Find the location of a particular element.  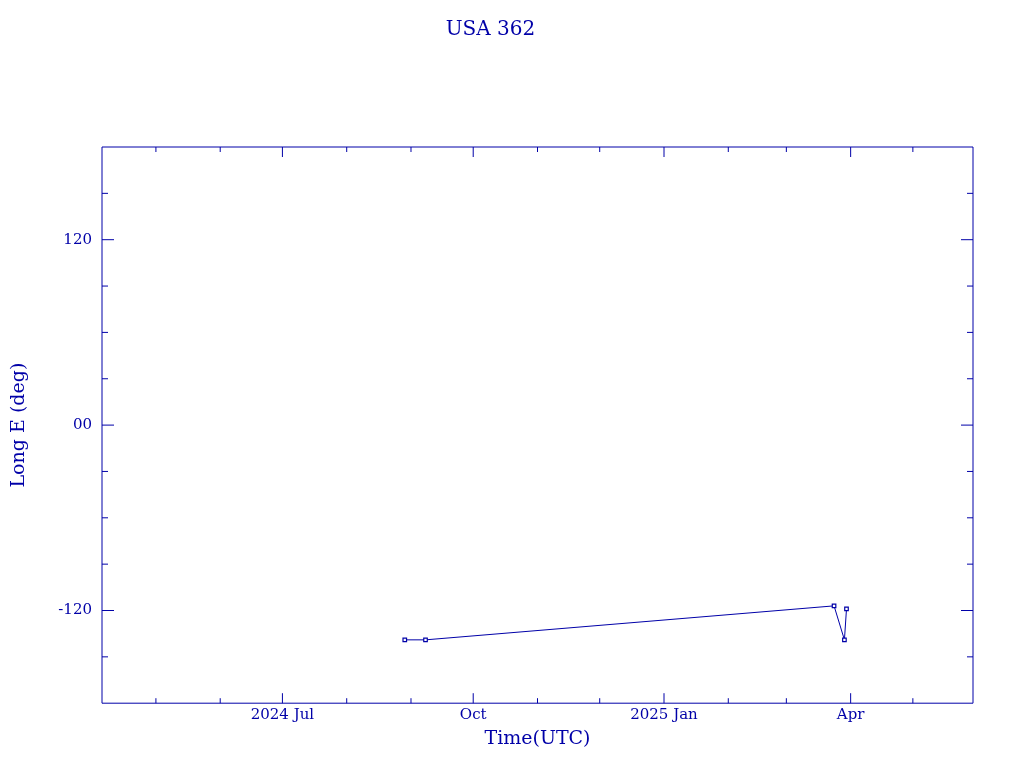

y-tick-label: 120 is located at coordinates (77, 238).